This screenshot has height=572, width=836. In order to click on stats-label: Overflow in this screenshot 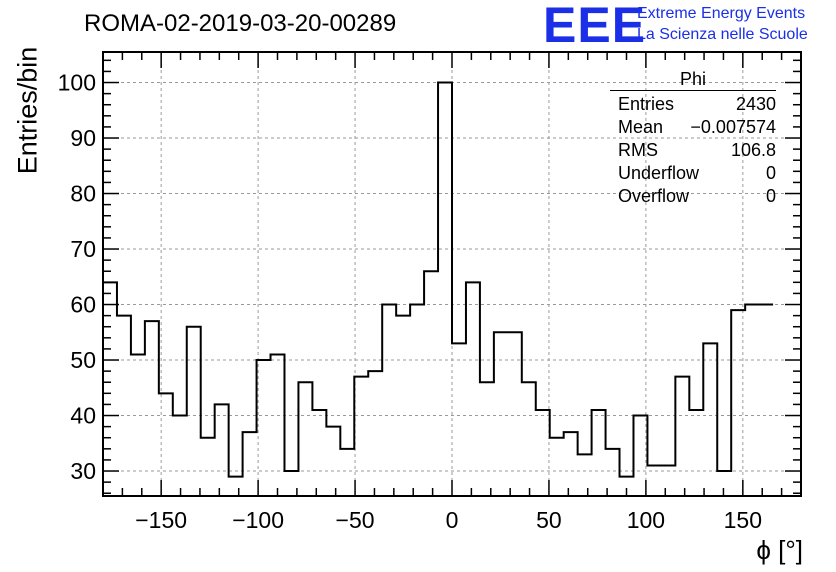, I will do `click(654, 196)`.